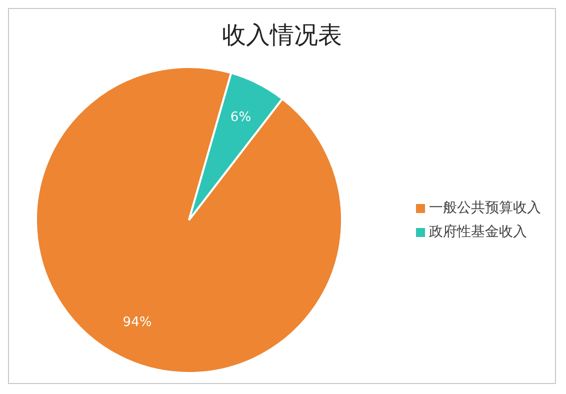  Describe the element at coordinates (485, 208) in the screenshot. I see `legend-label: 一般公共预算收入` at that location.